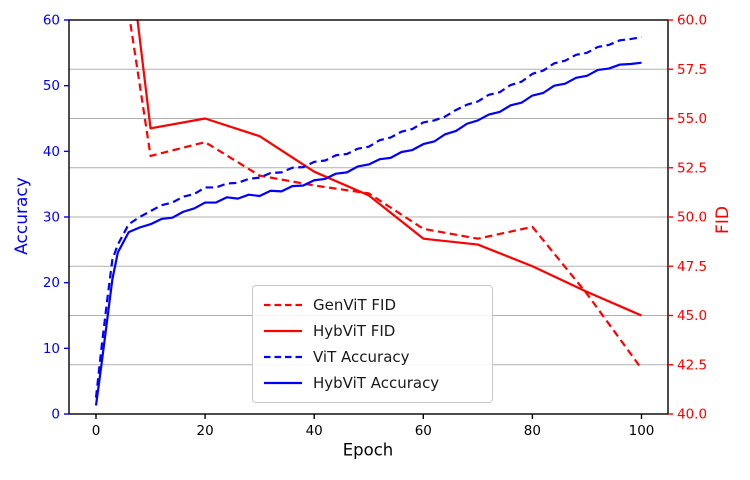  What do you see at coordinates (692, 218) in the screenshot?
I see `y-tick-label-right: 50.0` at bounding box center [692, 218].